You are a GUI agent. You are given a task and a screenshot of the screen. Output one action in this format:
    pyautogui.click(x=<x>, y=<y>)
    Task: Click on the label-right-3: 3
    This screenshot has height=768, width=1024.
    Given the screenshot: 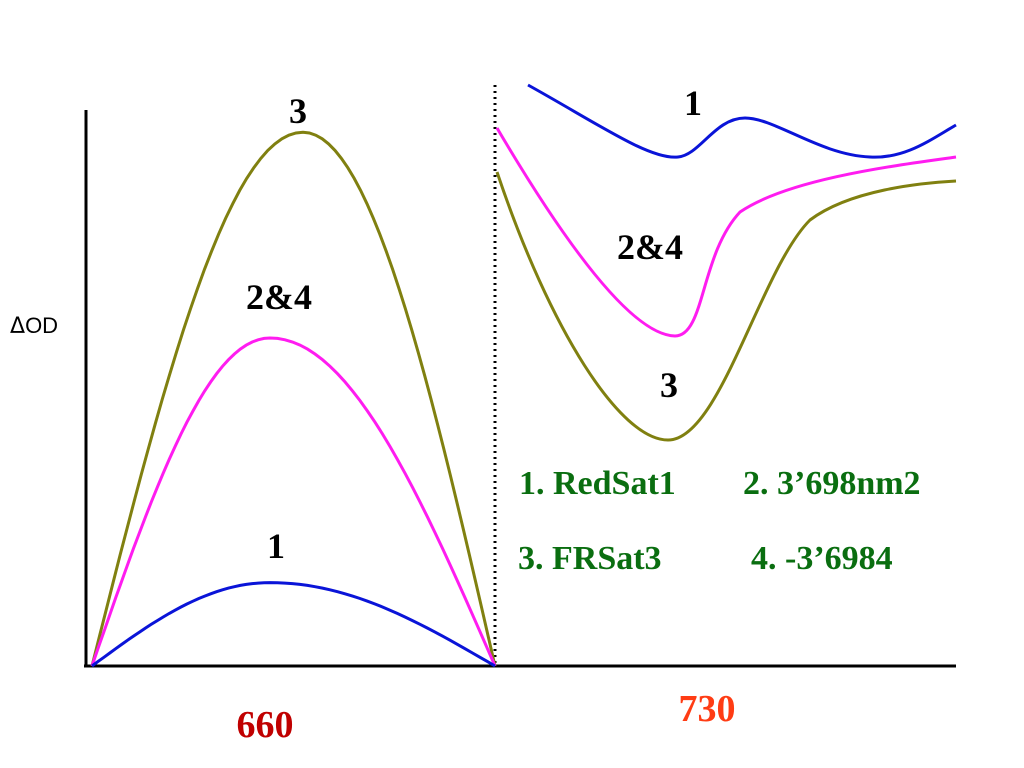 What is the action you would take?
    pyautogui.click(x=669, y=385)
    